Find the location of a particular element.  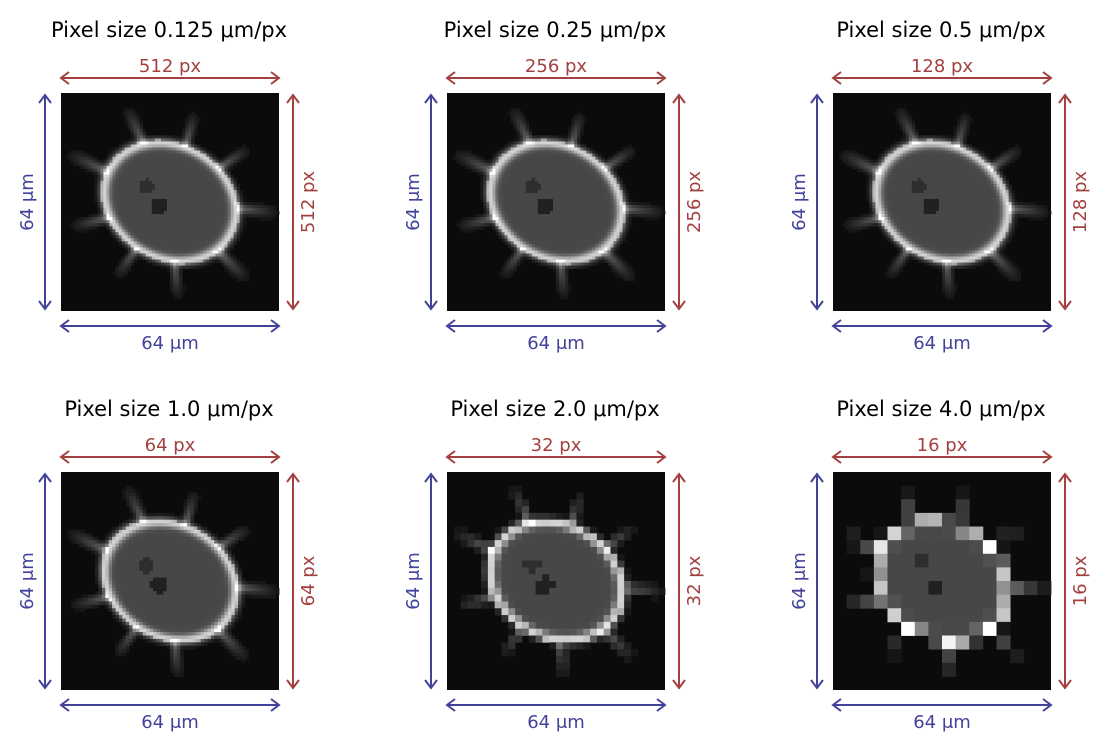

panel-title: Pixel size 4.0 μm/px is located at coordinates (940, 409).